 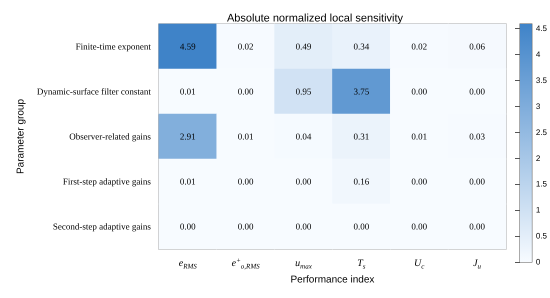 I want to click on color-bar-label: 0, so click(x=538, y=262).